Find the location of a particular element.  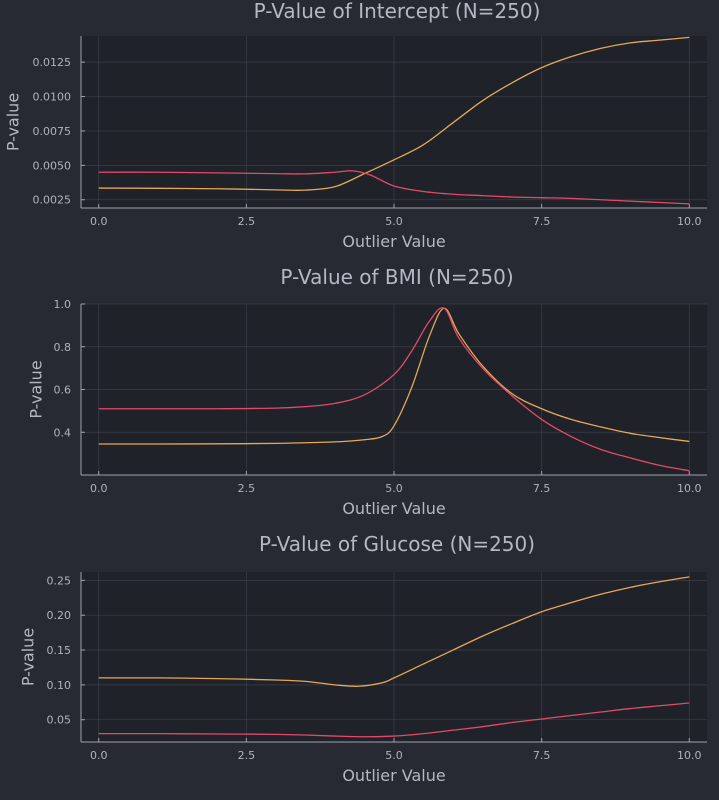

chart-title: P-Value of Intercept (N=250) is located at coordinates (397, 11).